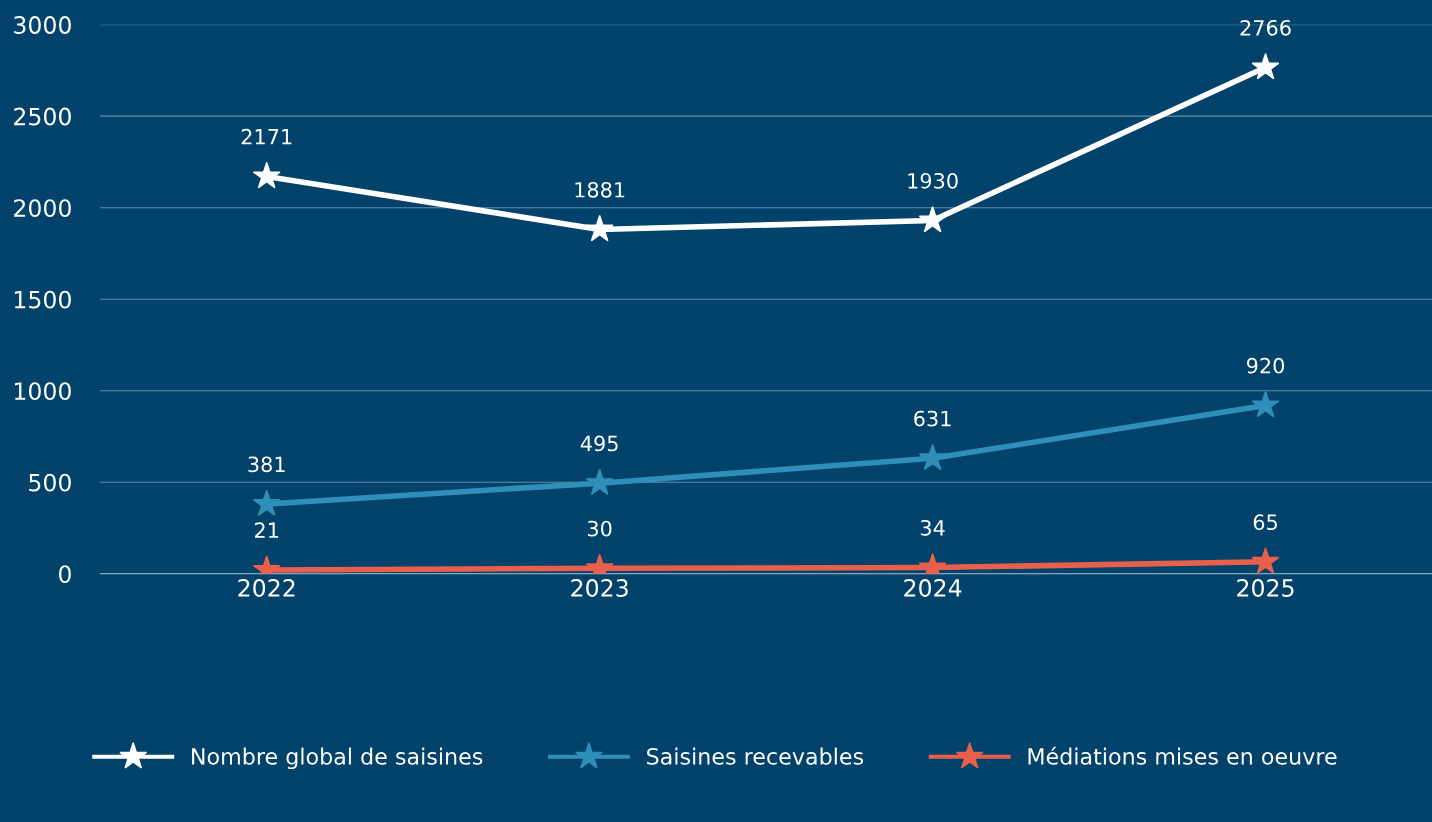 This screenshot has height=822, width=1432. Describe the element at coordinates (599, 588) in the screenshot. I see `x-tick-label: 2023` at that location.